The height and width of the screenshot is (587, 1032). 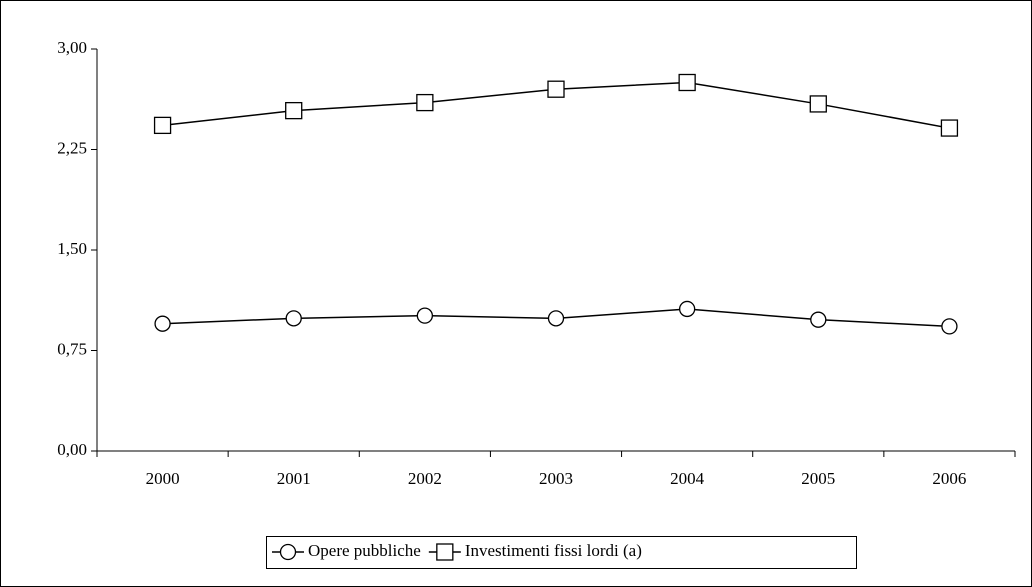 I want to click on x-tick-label: 2000, so click(x=163, y=478).